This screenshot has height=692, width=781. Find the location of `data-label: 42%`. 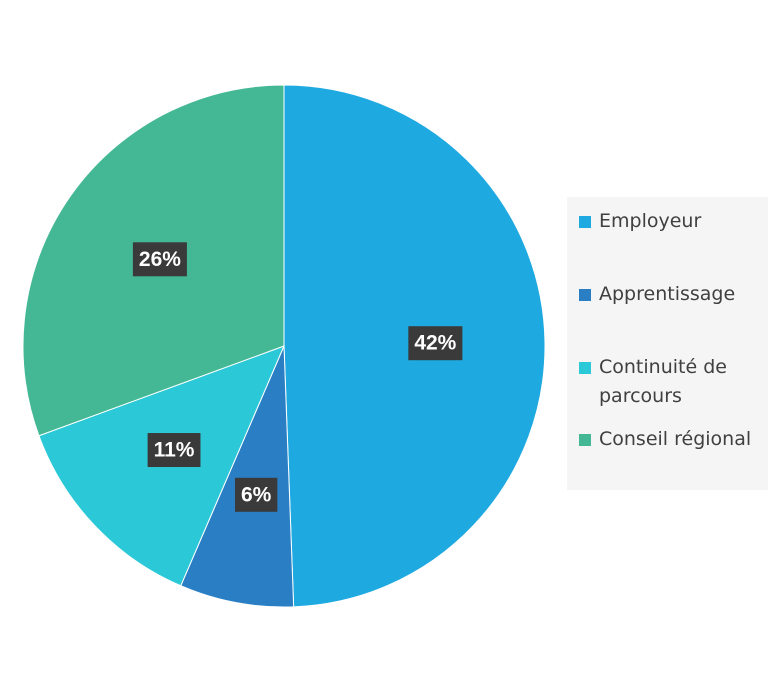

data-label: 42% is located at coordinates (435, 343).